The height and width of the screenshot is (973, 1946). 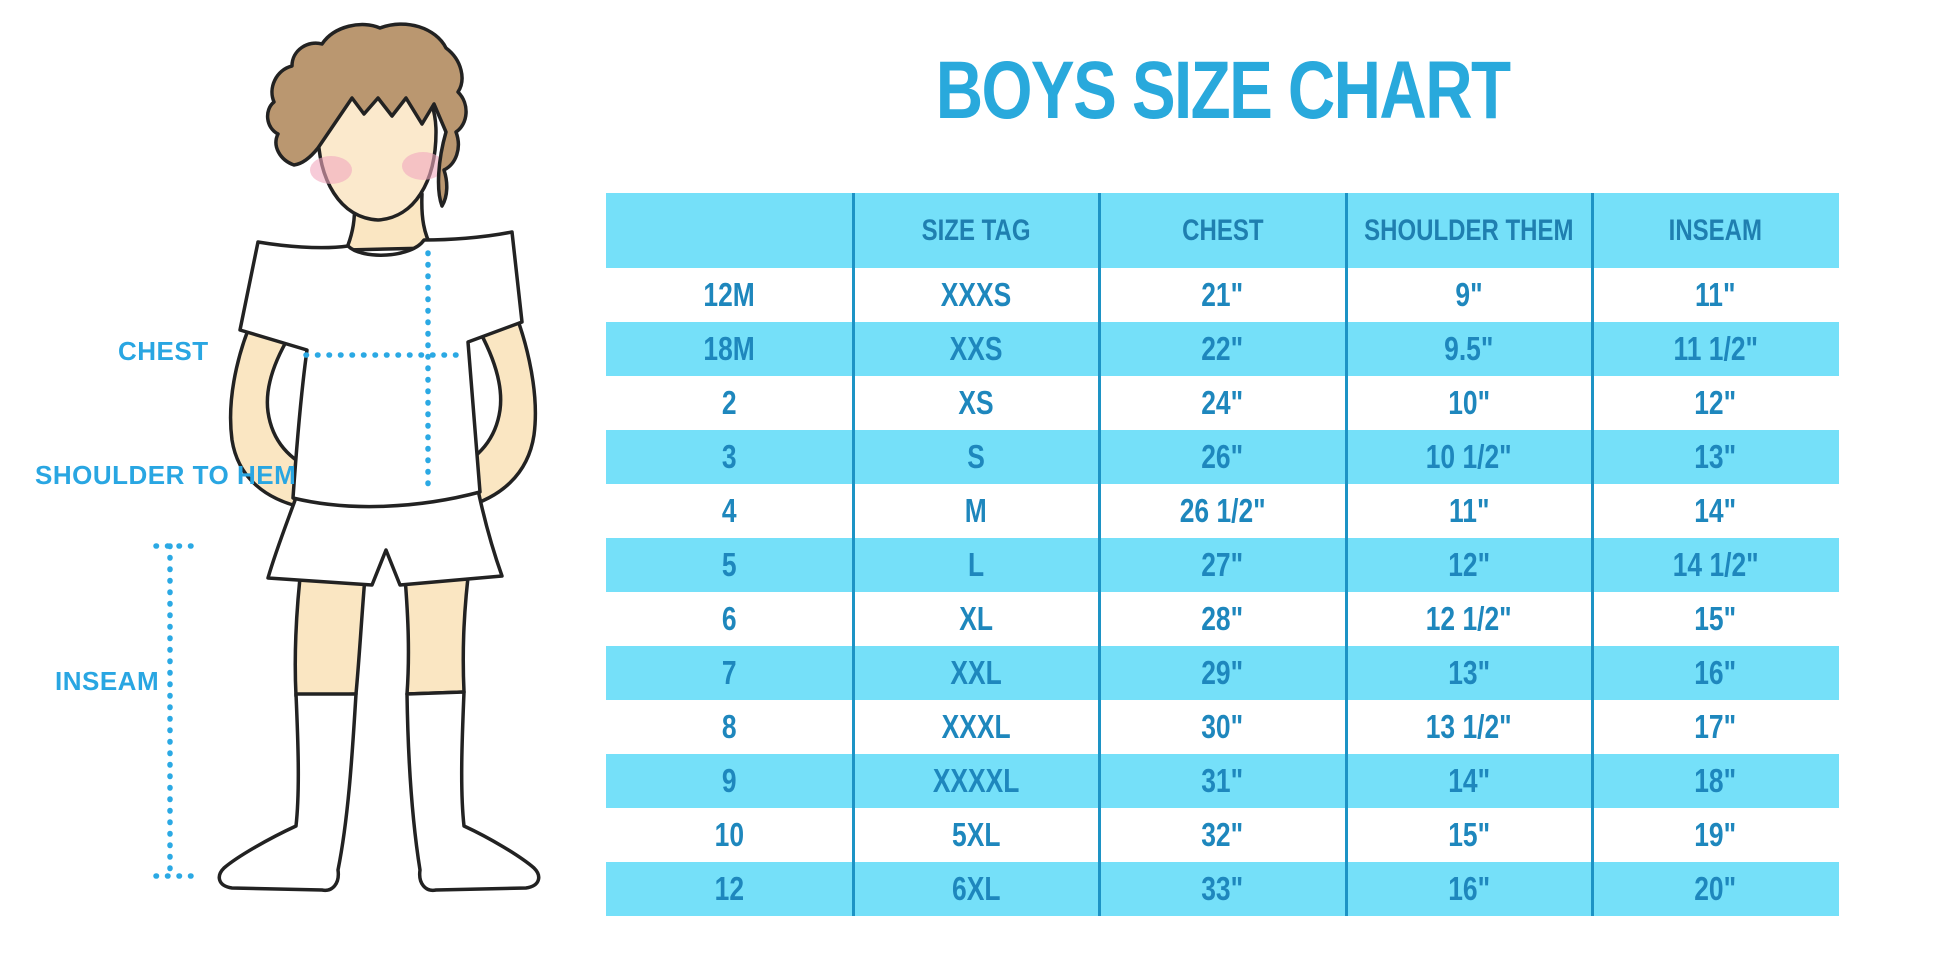 I want to click on cell-text: 19", so click(x=1715, y=834).